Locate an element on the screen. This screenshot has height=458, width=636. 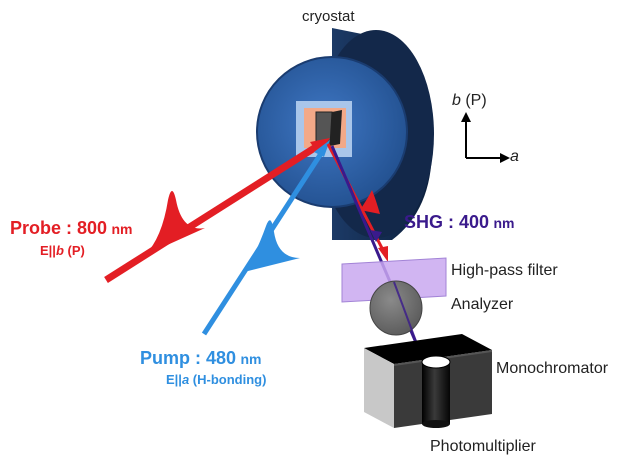
axis-indicator is located at coordinates (485, 137).